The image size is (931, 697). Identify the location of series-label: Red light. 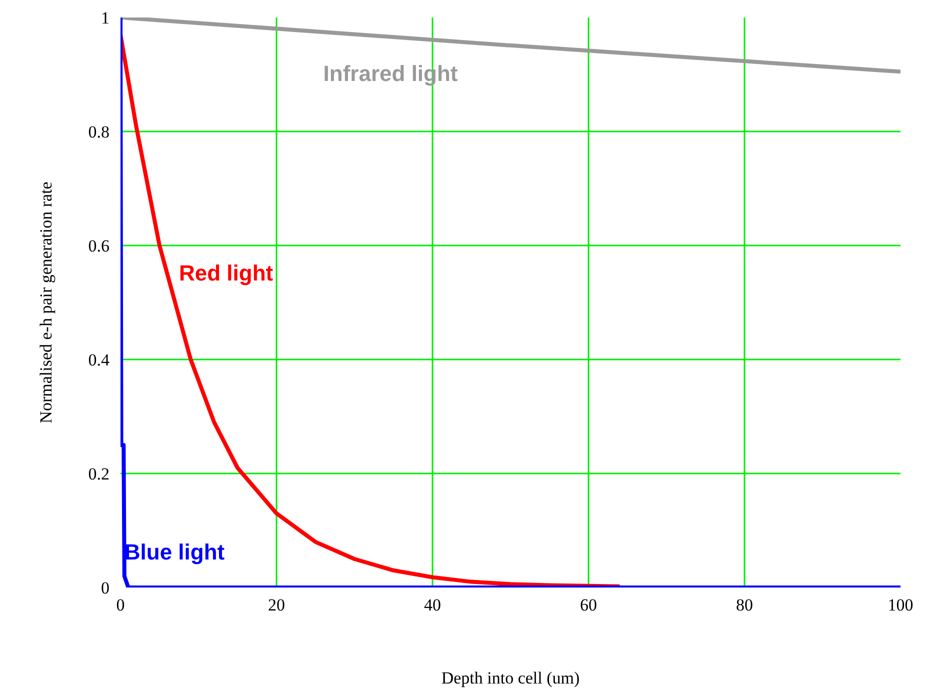
(226, 273).